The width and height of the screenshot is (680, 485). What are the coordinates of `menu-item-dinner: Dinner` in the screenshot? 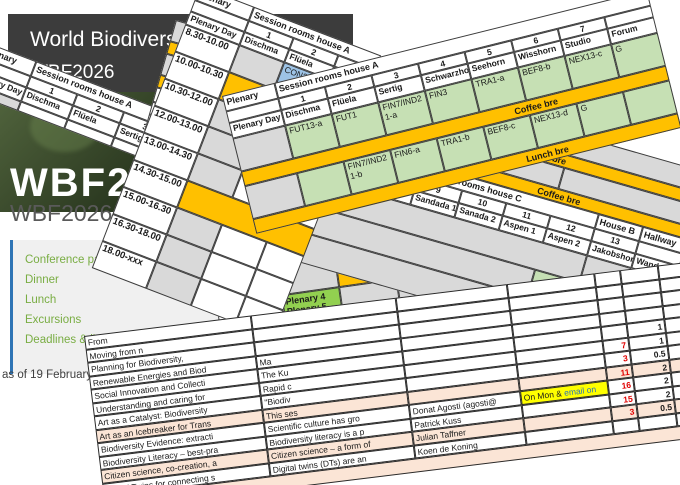 It's located at (42, 280).